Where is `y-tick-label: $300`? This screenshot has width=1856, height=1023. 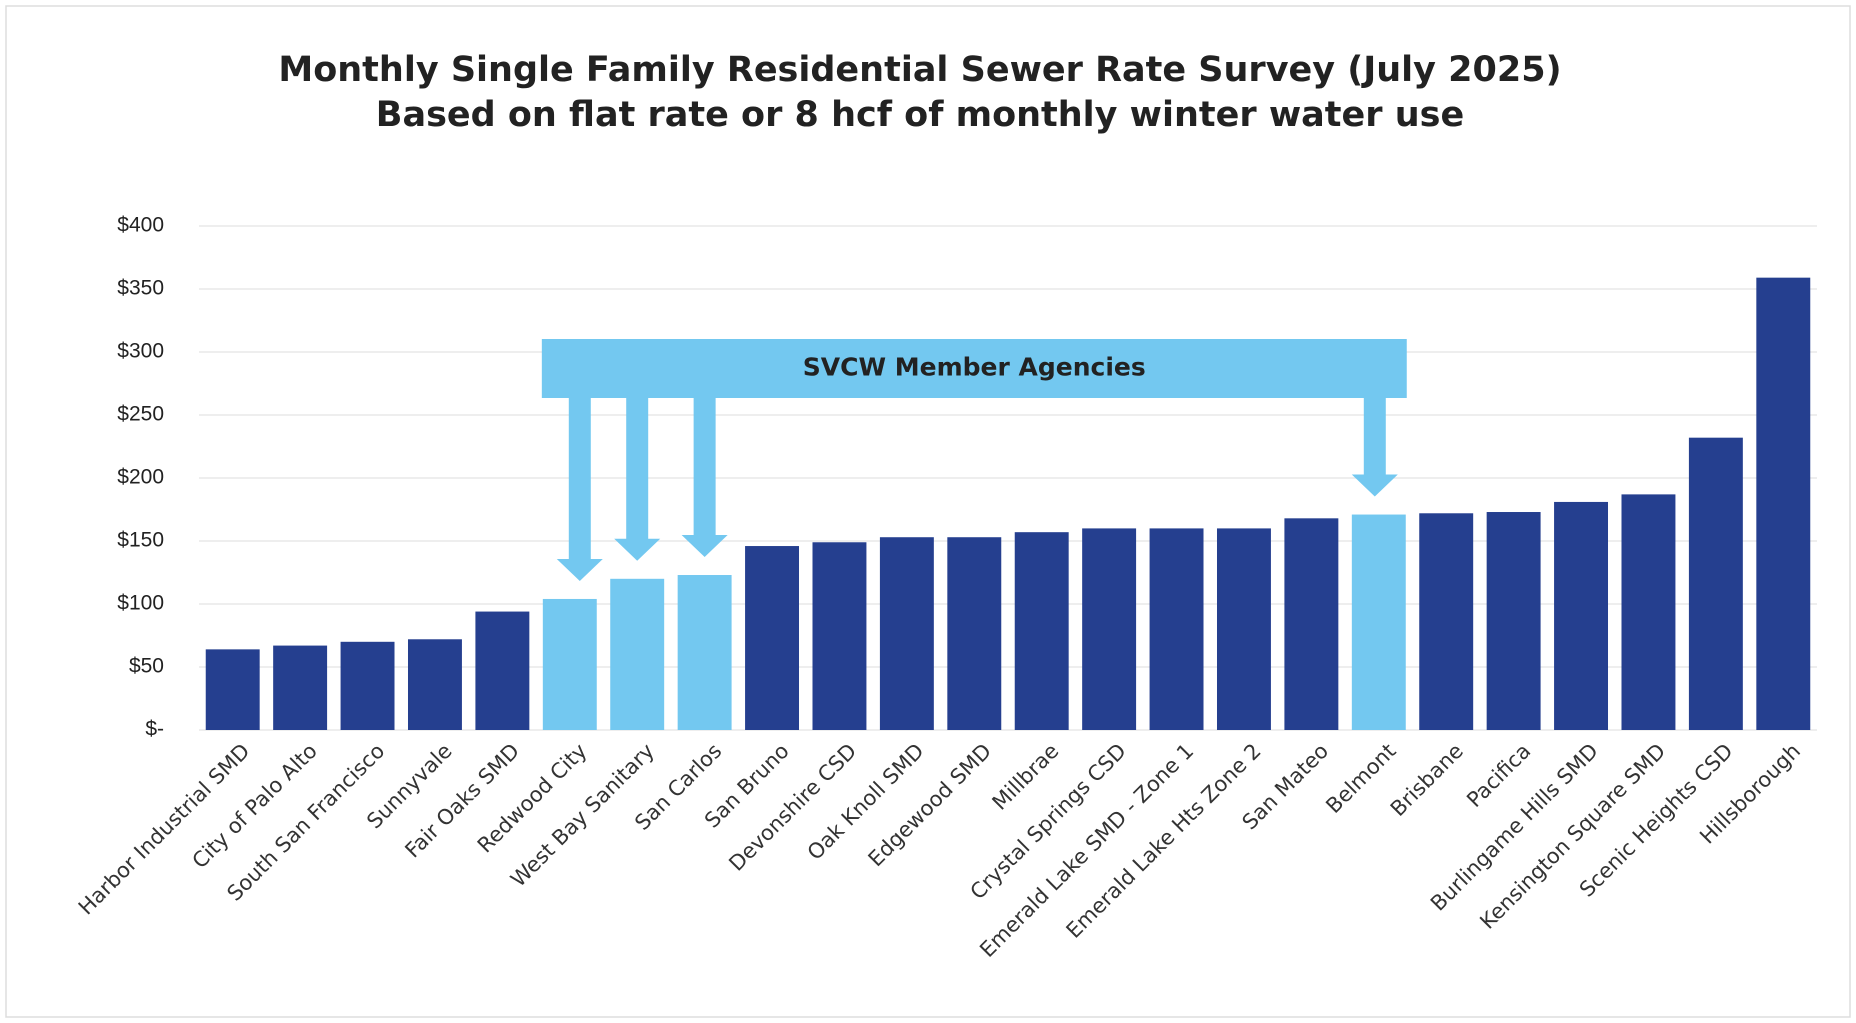 y-tick-label: $300 is located at coordinates (140, 351).